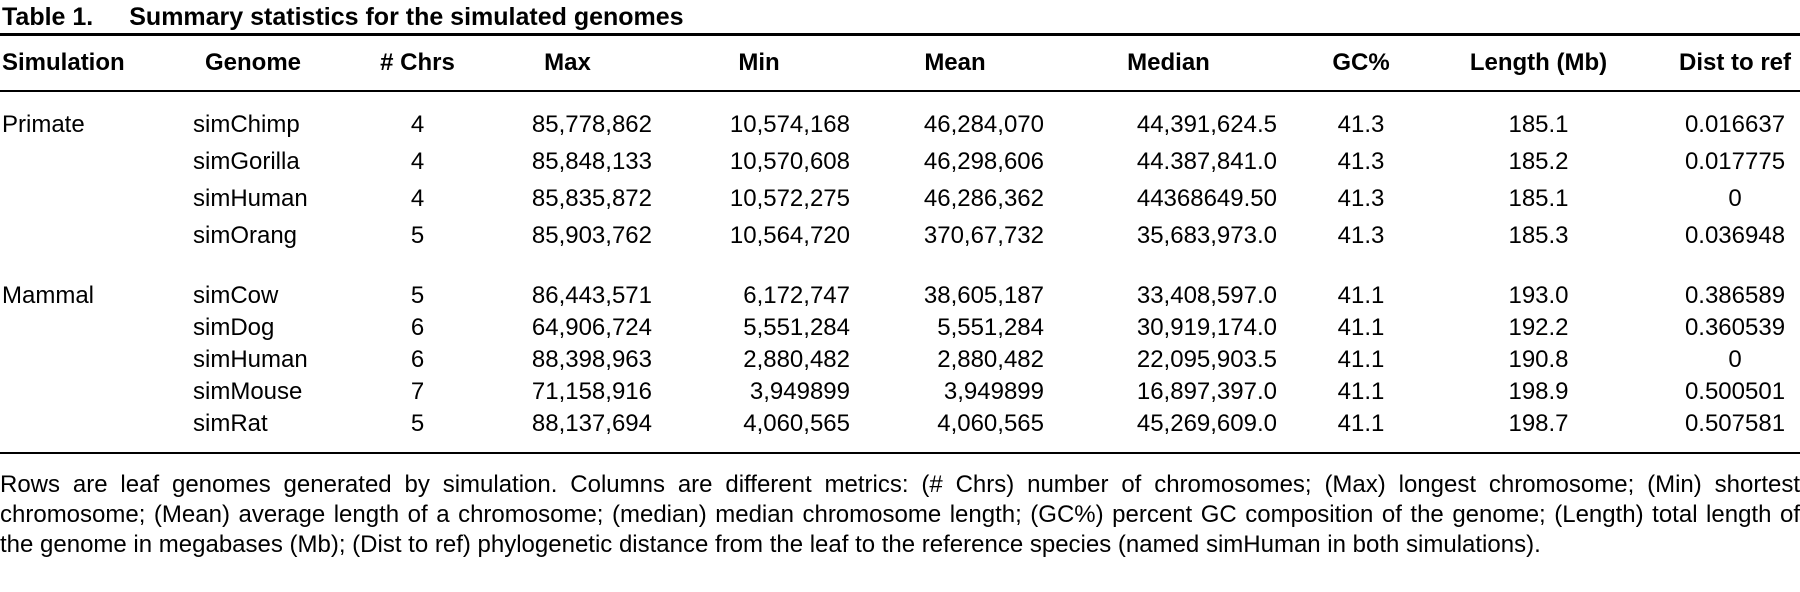  Describe the element at coordinates (1206, 124) in the screenshot. I see `median-cell: 44,391,624.5` at that location.